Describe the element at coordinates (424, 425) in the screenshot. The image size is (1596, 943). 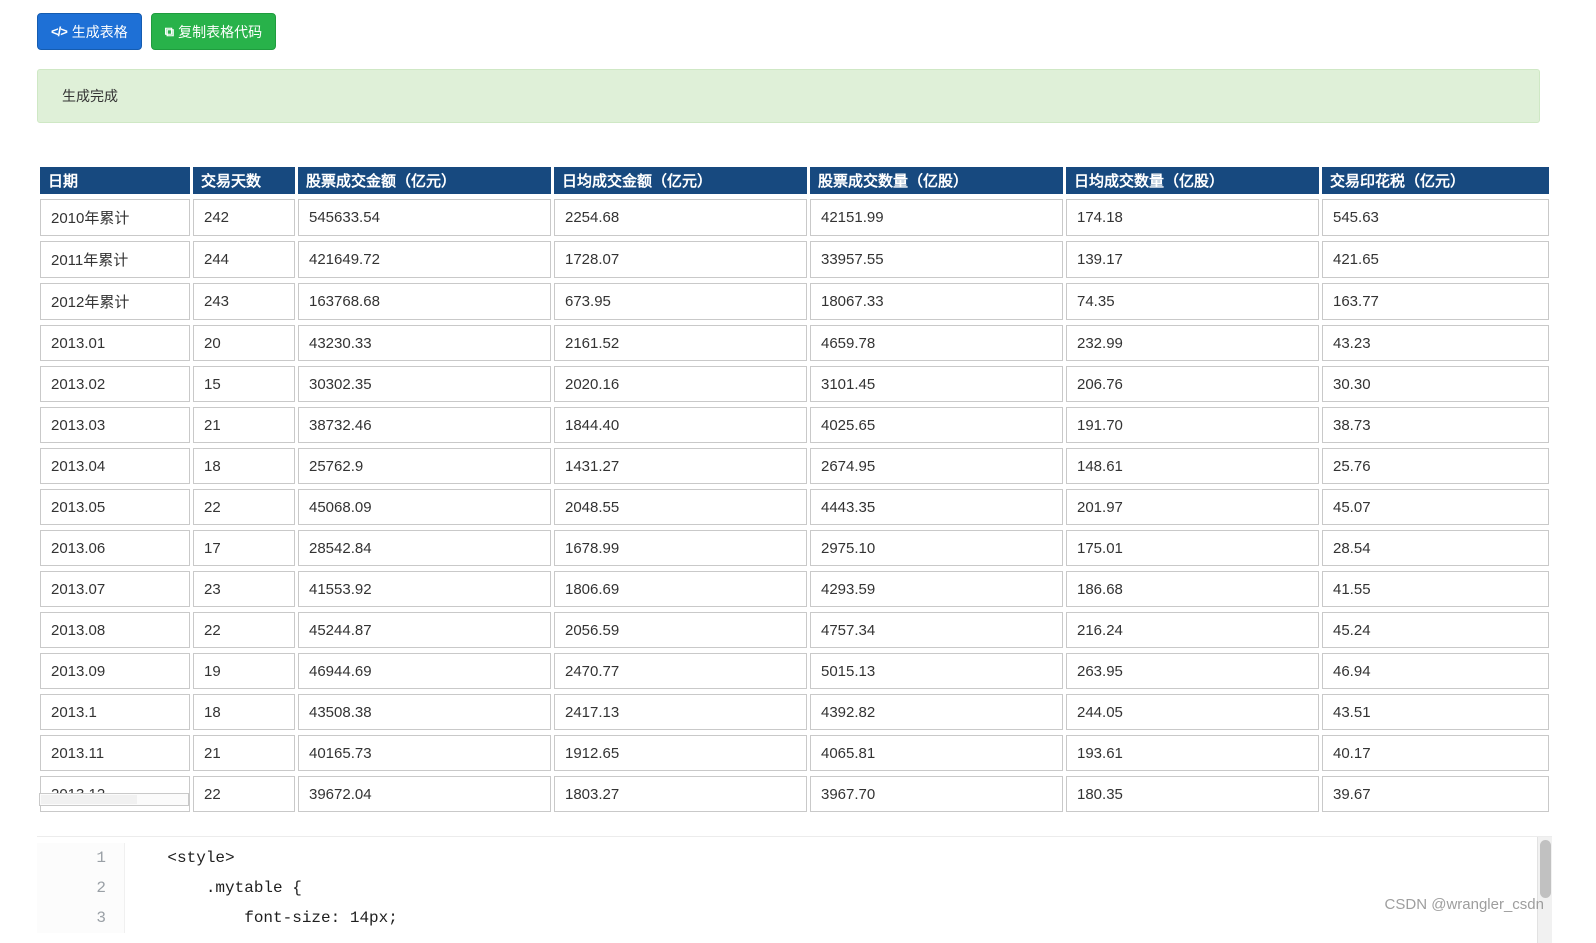
I see `table-cell: 38732.46` at that location.